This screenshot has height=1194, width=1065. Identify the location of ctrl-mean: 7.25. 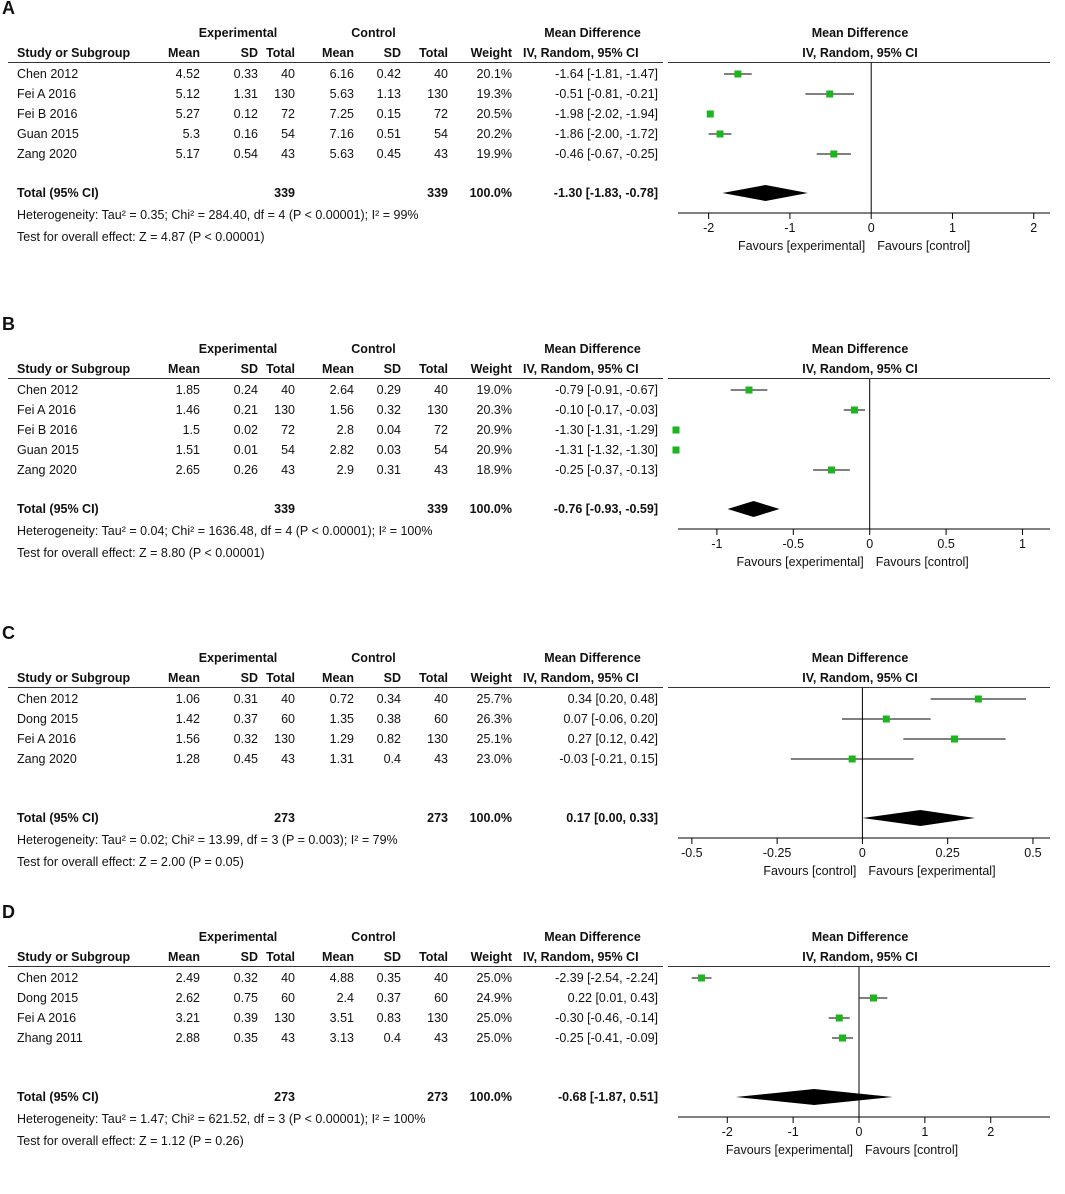
(341, 114).